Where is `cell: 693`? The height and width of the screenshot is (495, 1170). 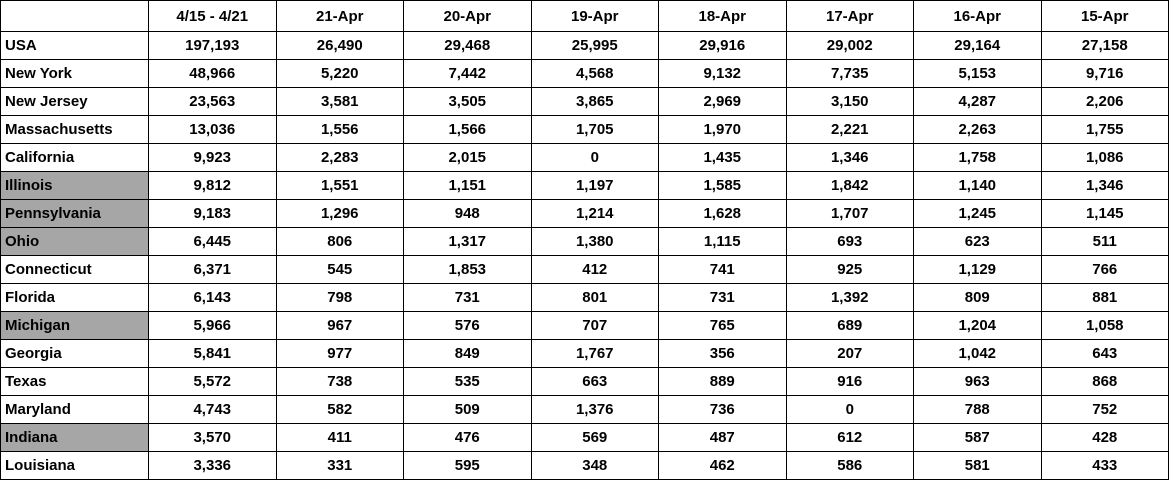
cell: 693 is located at coordinates (849, 241).